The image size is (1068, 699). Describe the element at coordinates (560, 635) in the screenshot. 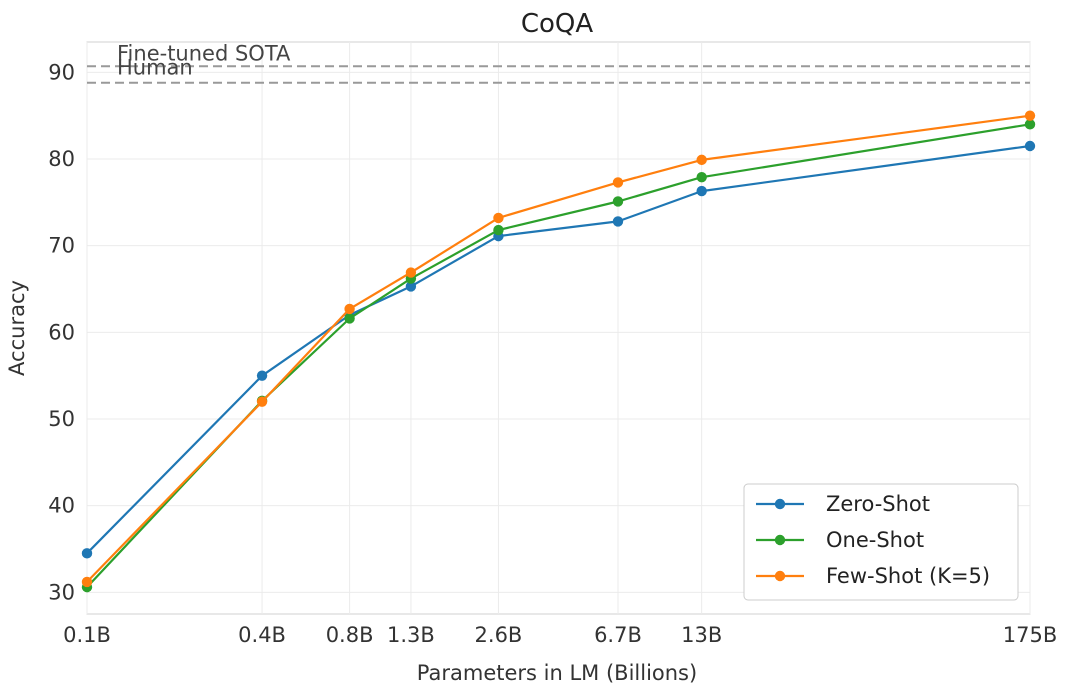

I see `x-tick-labels: 0.1B 0.4B 0.8B 1.3B 2.6B 6.7B 13B 175B` at that location.